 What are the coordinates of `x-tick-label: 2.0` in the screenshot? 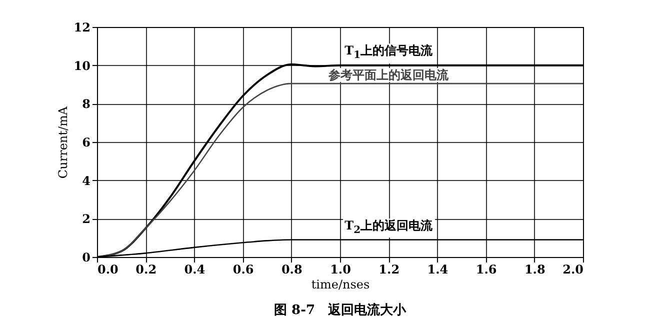 It's located at (573, 269).